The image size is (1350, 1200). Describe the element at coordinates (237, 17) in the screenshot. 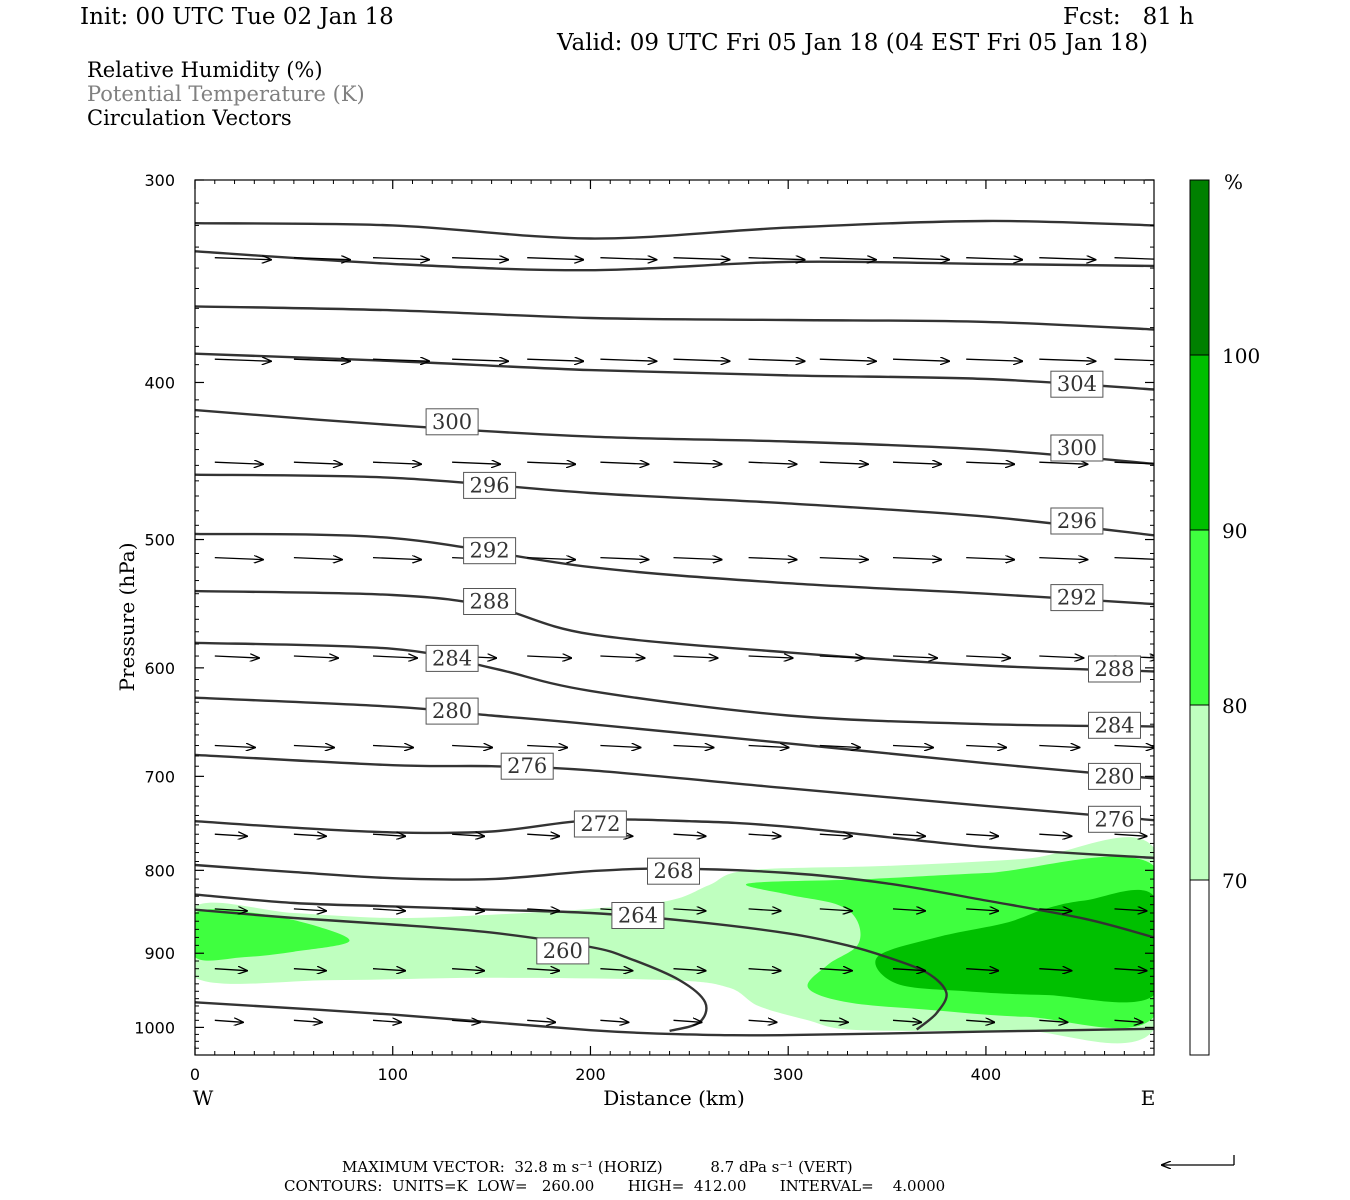

I see `init-time: Init: 00 UTC Tue 02 Jan 18` at that location.